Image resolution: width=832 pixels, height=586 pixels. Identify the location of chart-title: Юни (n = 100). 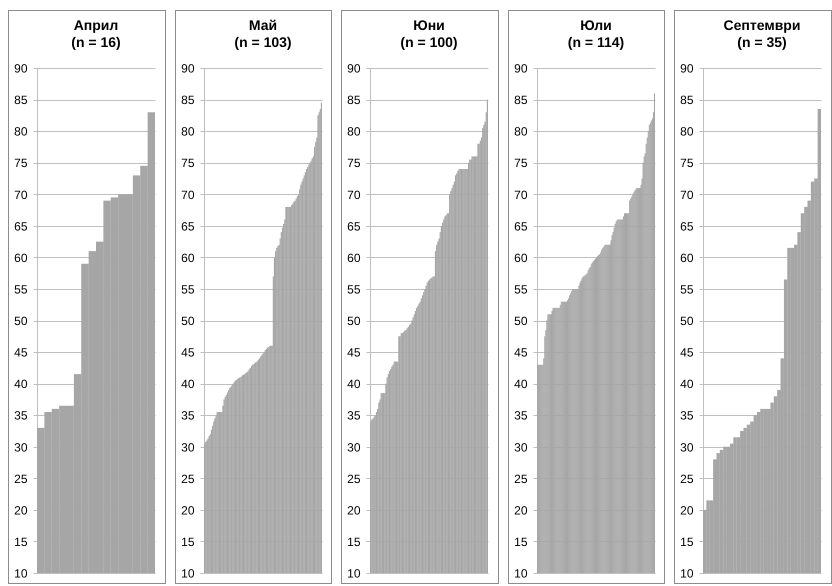
(429, 33).